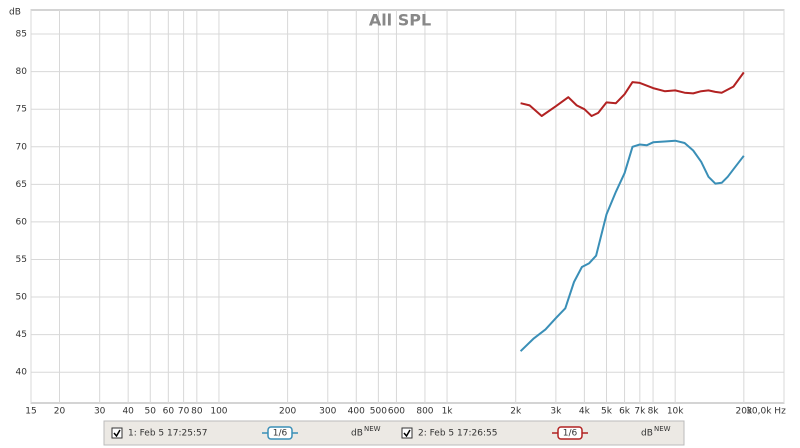 This screenshot has height=448, width=800. What do you see at coordinates (327, 412) in the screenshot?
I see `x-tick-label: 300` at bounding box center [327, 412].